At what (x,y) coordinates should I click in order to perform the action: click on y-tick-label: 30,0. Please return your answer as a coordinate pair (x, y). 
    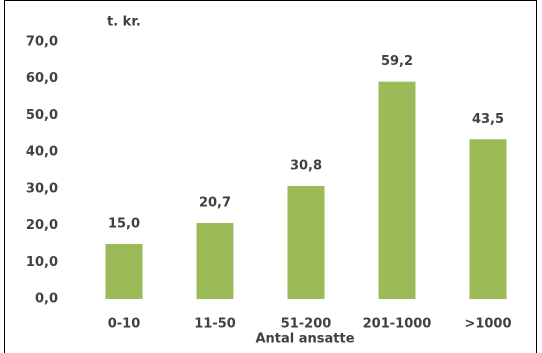
    Looking at the image, I should click on (42, 188).